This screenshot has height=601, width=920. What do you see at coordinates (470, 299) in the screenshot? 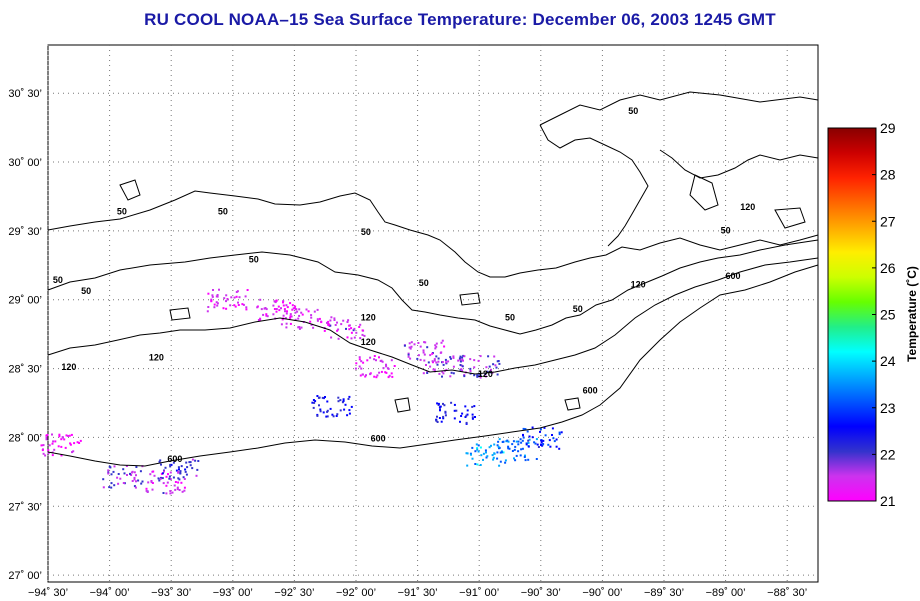
I see `bathymetry-closed-contour` at bounding box center [470, 299].